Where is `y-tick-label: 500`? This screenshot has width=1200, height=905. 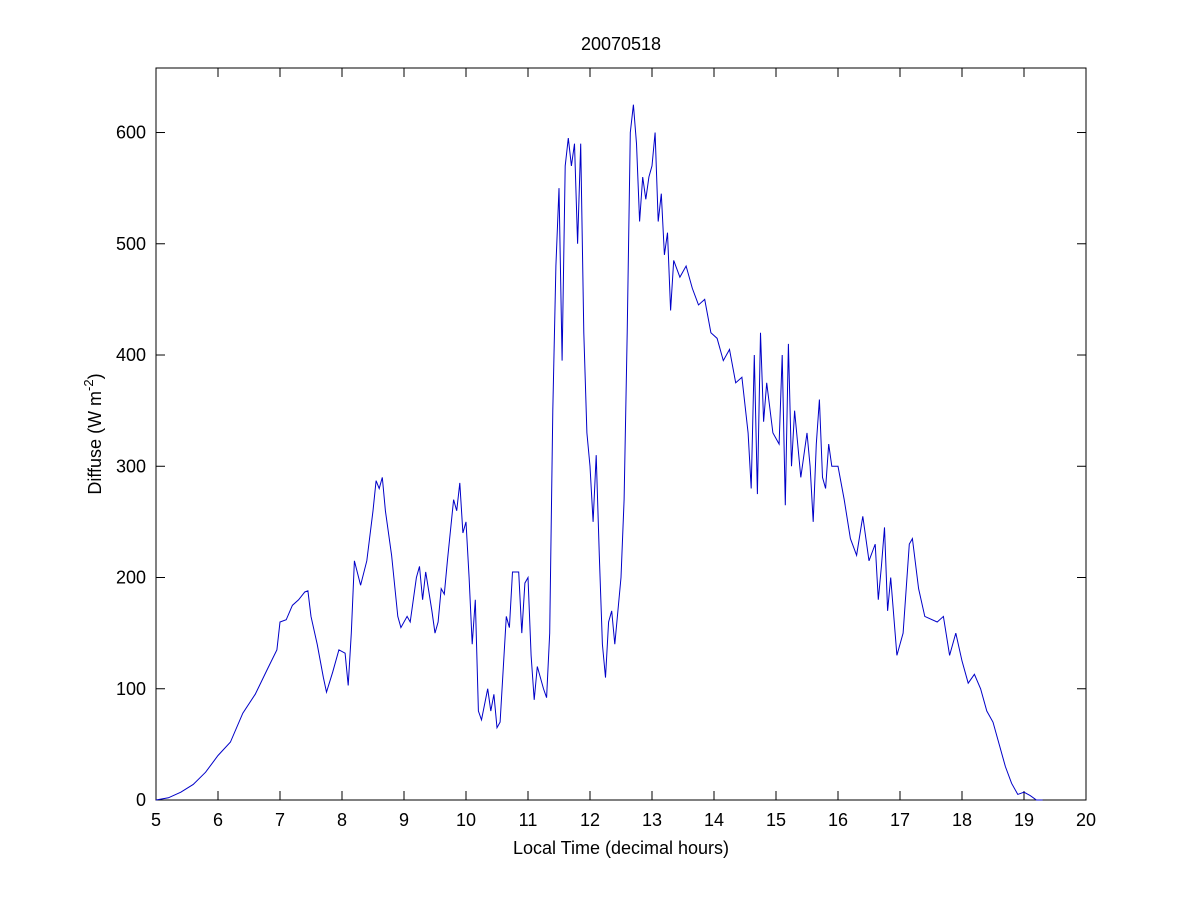 y-tick-label: 500 is located at coordinates (131, 244).